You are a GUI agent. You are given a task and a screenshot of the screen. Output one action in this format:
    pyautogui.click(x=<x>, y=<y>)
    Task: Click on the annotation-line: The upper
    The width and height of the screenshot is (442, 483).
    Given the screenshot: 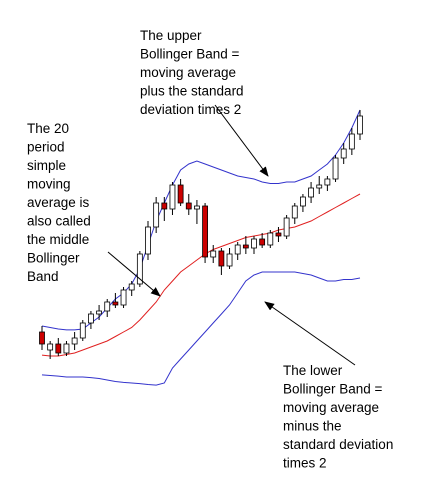 What is the action you would take?
    pyautogui.click(x=171, y=35)
    